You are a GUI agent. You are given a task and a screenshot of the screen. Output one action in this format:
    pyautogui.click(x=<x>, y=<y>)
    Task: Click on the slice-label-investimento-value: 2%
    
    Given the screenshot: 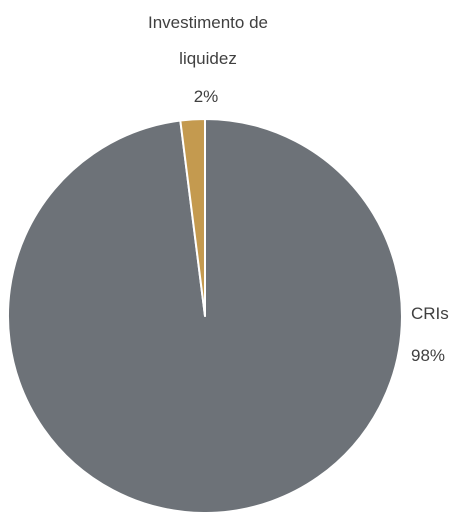 What is the action you would take?
    pyautogui.click(x=206, y=96)
    